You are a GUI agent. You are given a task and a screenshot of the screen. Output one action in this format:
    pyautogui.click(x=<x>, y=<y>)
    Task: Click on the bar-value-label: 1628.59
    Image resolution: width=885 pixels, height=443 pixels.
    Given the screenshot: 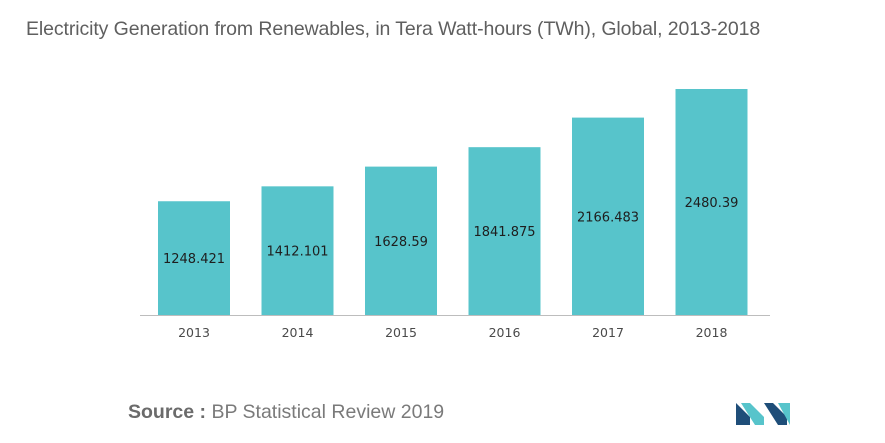 What is the action you would take?
    pyautogui.click(x=401, y=242)
    